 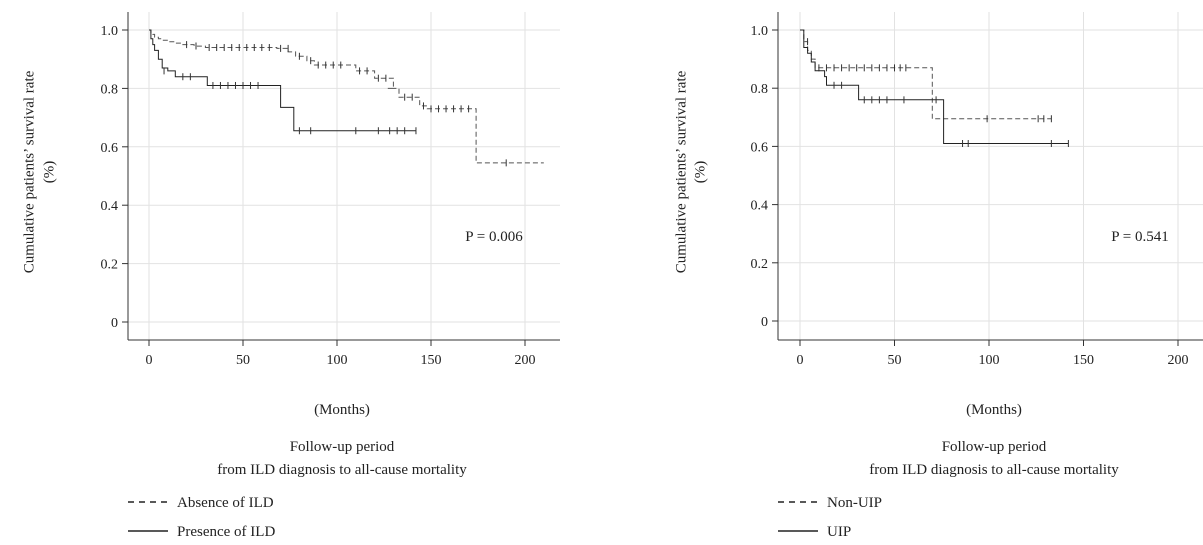 I want to click on legend-label-1: Non-UIP, so click(x=854, y=503).